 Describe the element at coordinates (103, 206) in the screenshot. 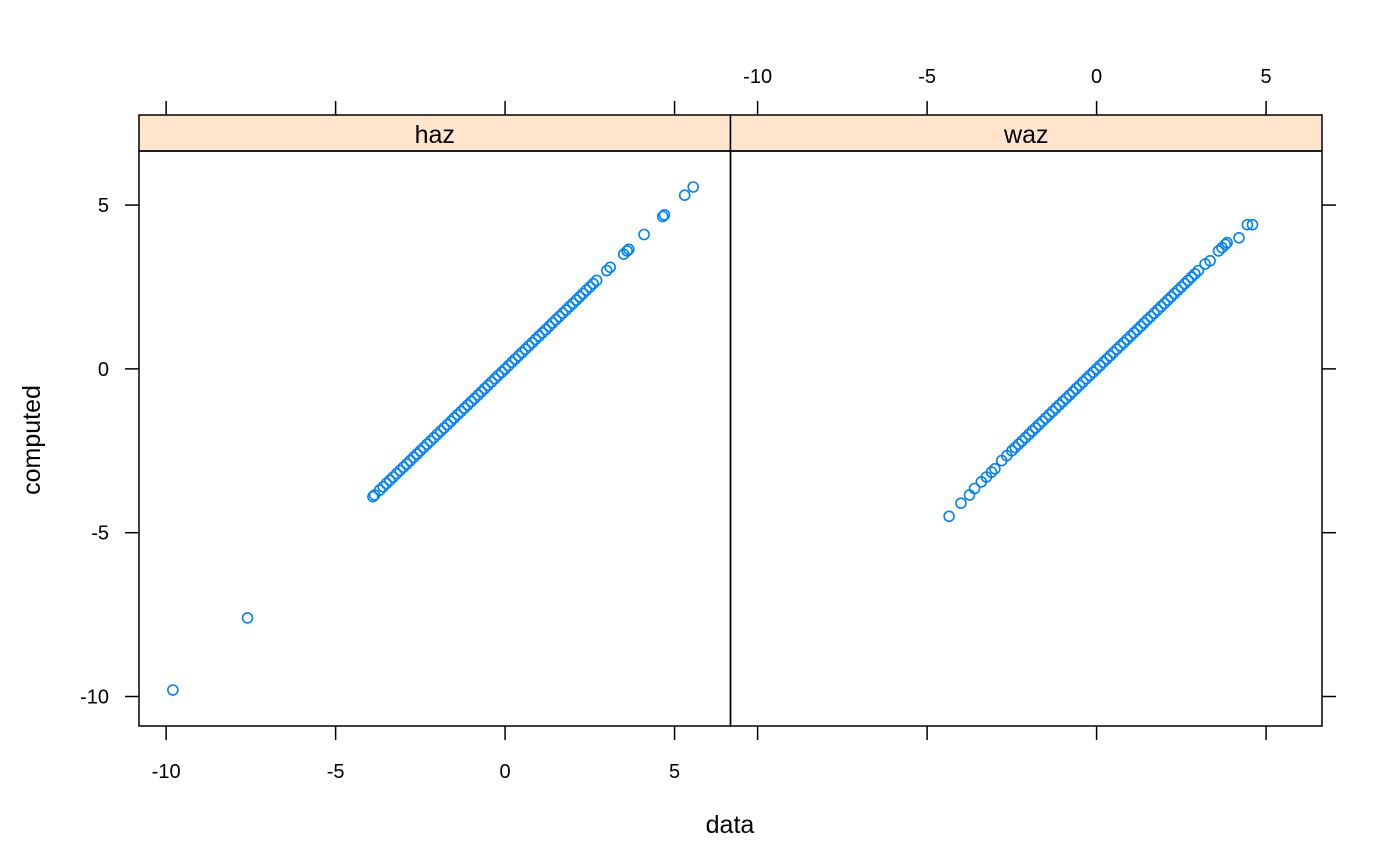

I see `y-tick-label-3: 5` at that location.